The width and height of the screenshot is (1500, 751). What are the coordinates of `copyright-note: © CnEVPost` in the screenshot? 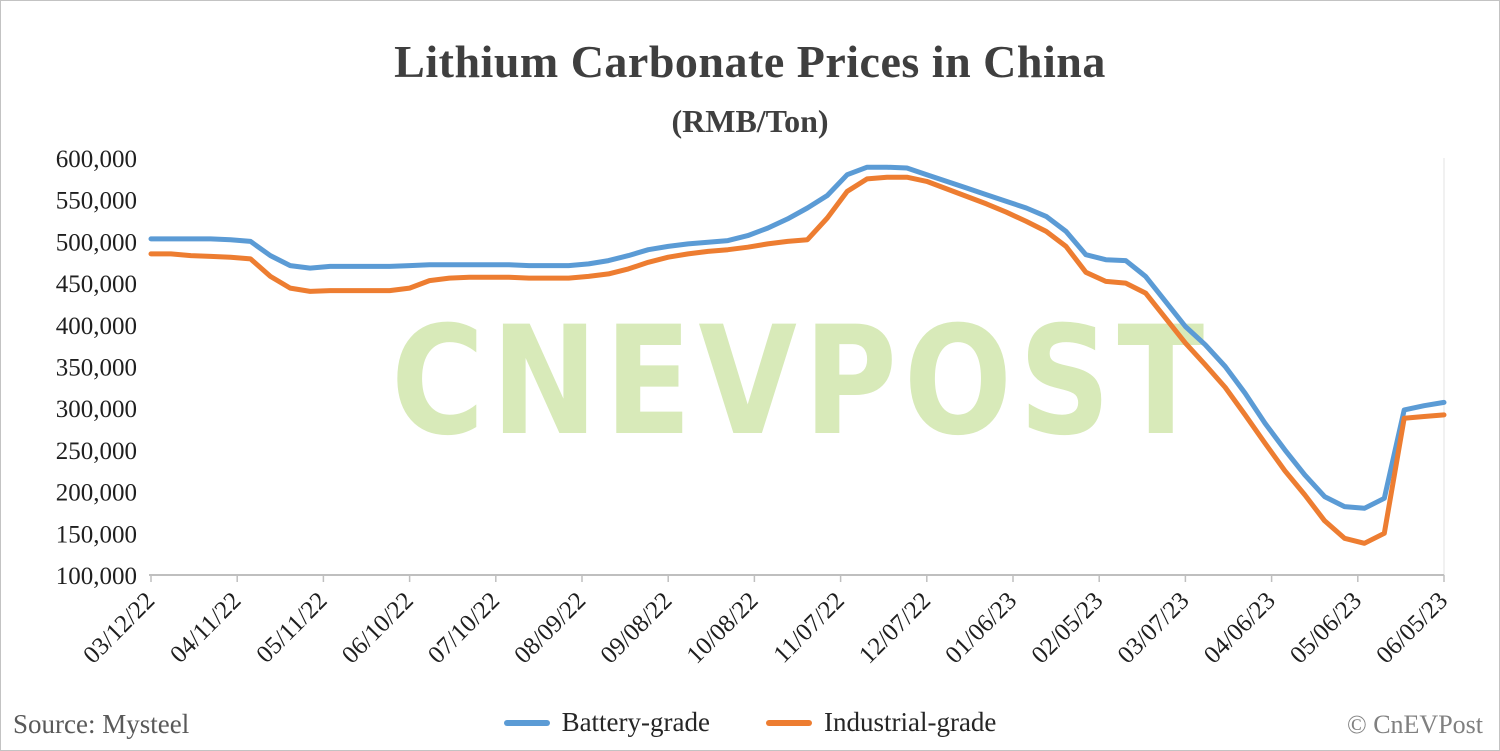 It's located at (1414, 724).